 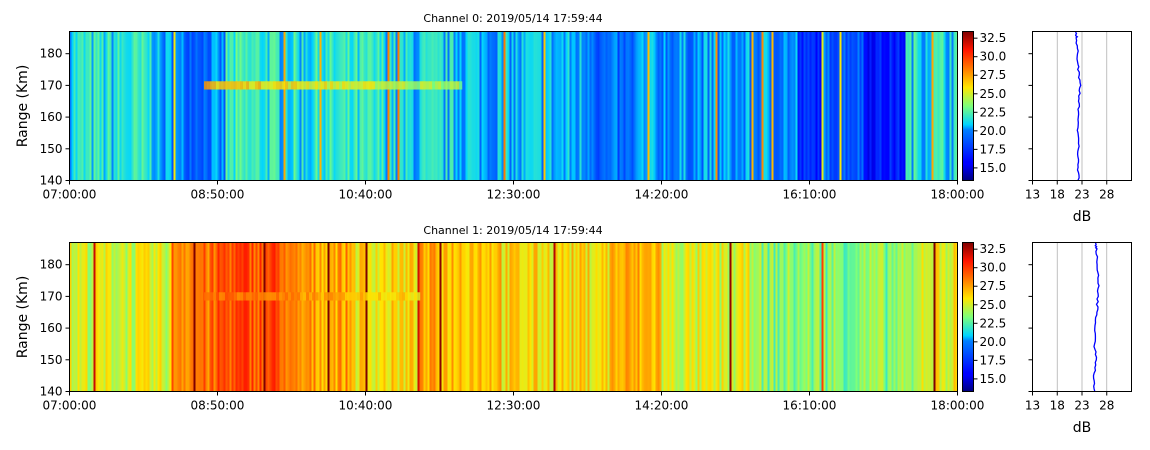 I want to click on x-tick-label: 16:10:00, so click(x=810, y=195).